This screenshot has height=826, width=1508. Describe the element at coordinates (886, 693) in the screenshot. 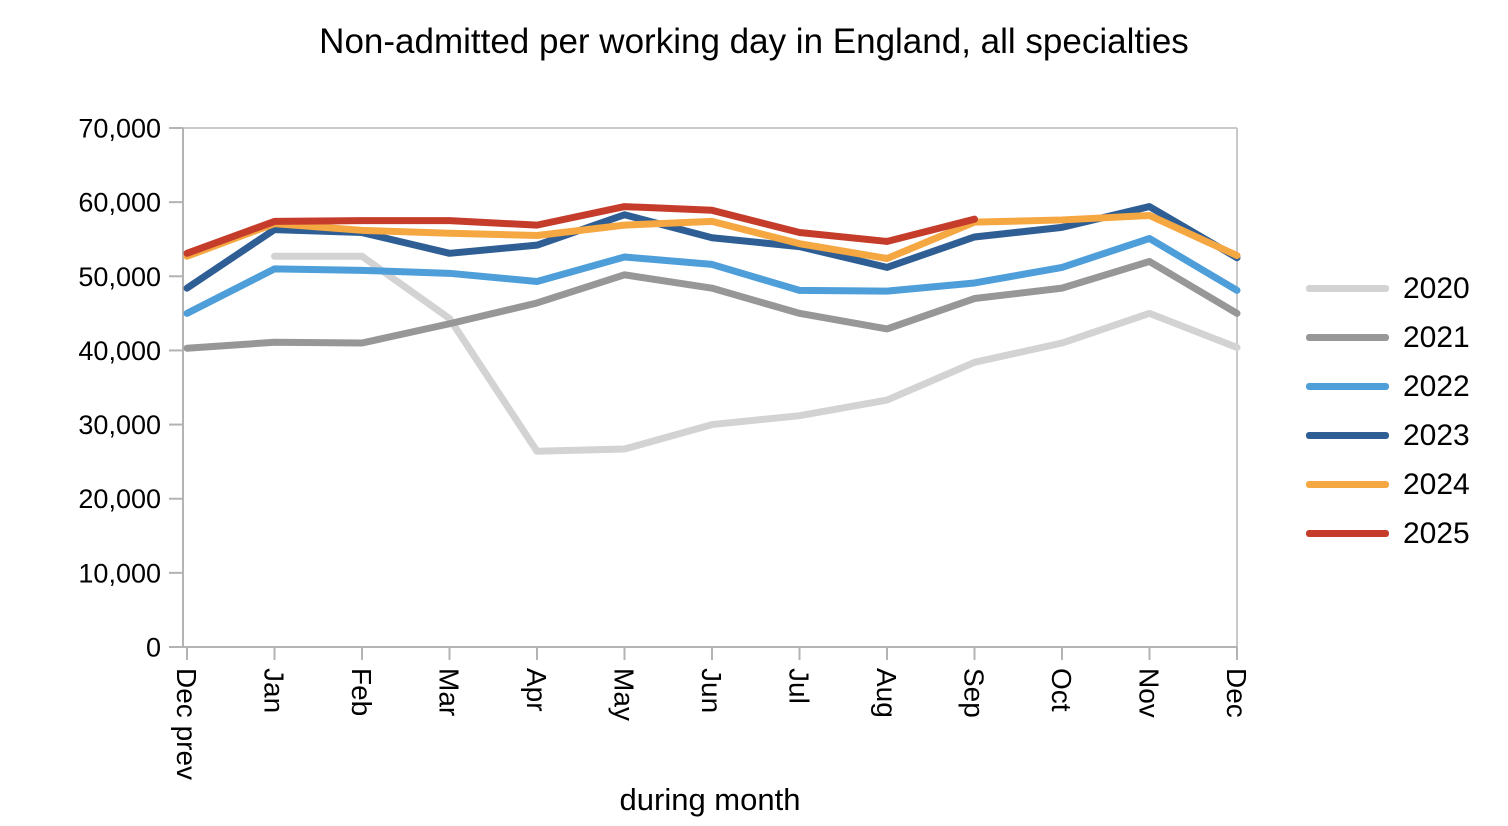

I see `x-tick-label: Aug` at that location.